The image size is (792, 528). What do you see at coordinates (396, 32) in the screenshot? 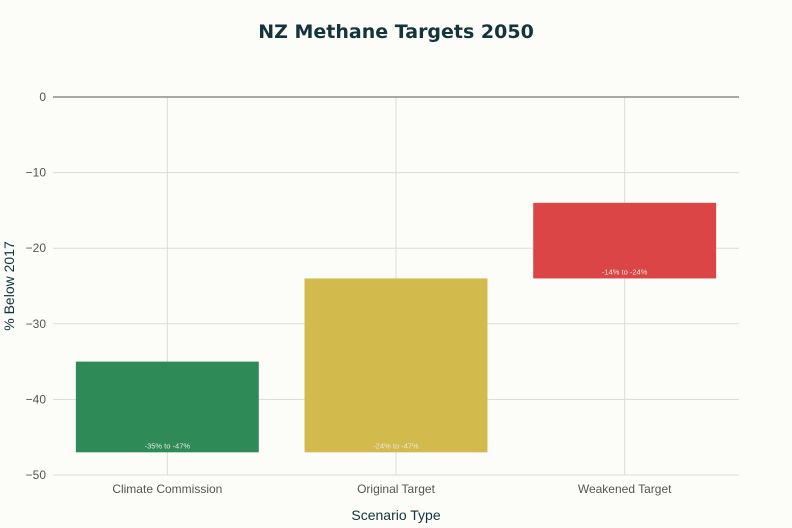
I see `chart-title: NZ Methane Targets 2050` at bounding box center [396, 32].